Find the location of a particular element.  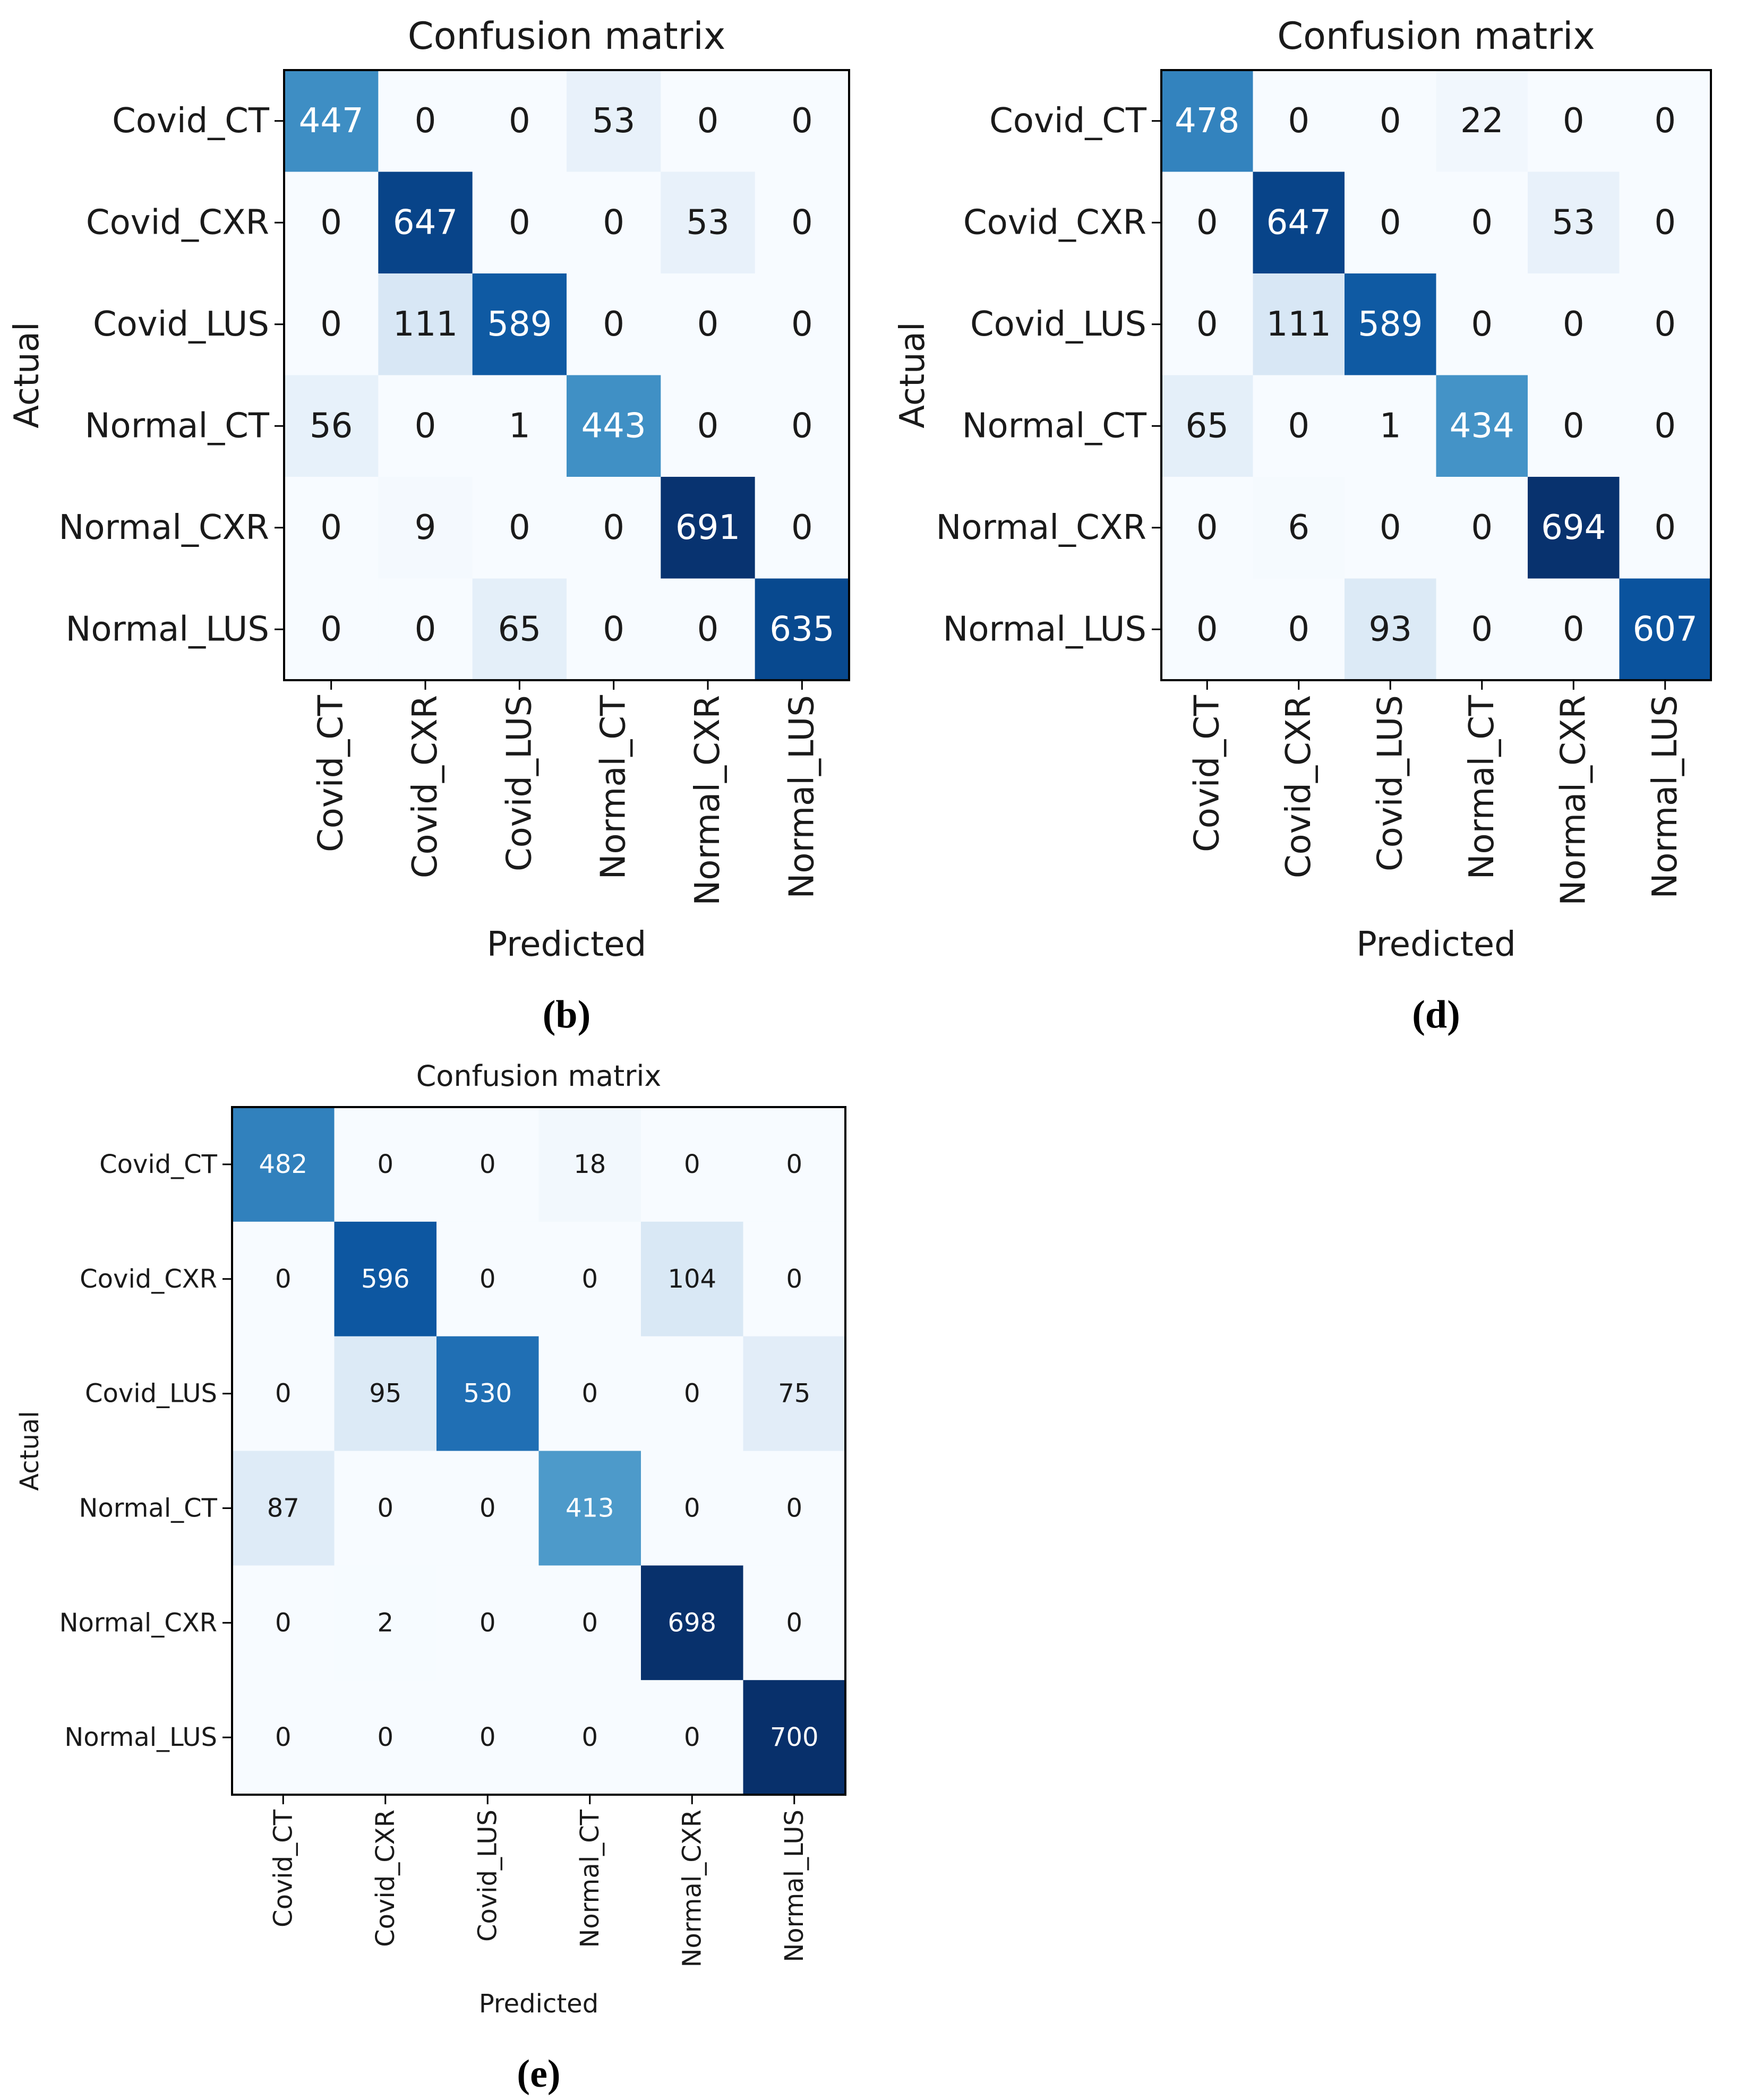

y-tick-label: Normal_CXR is located at coordinates (163, 528).